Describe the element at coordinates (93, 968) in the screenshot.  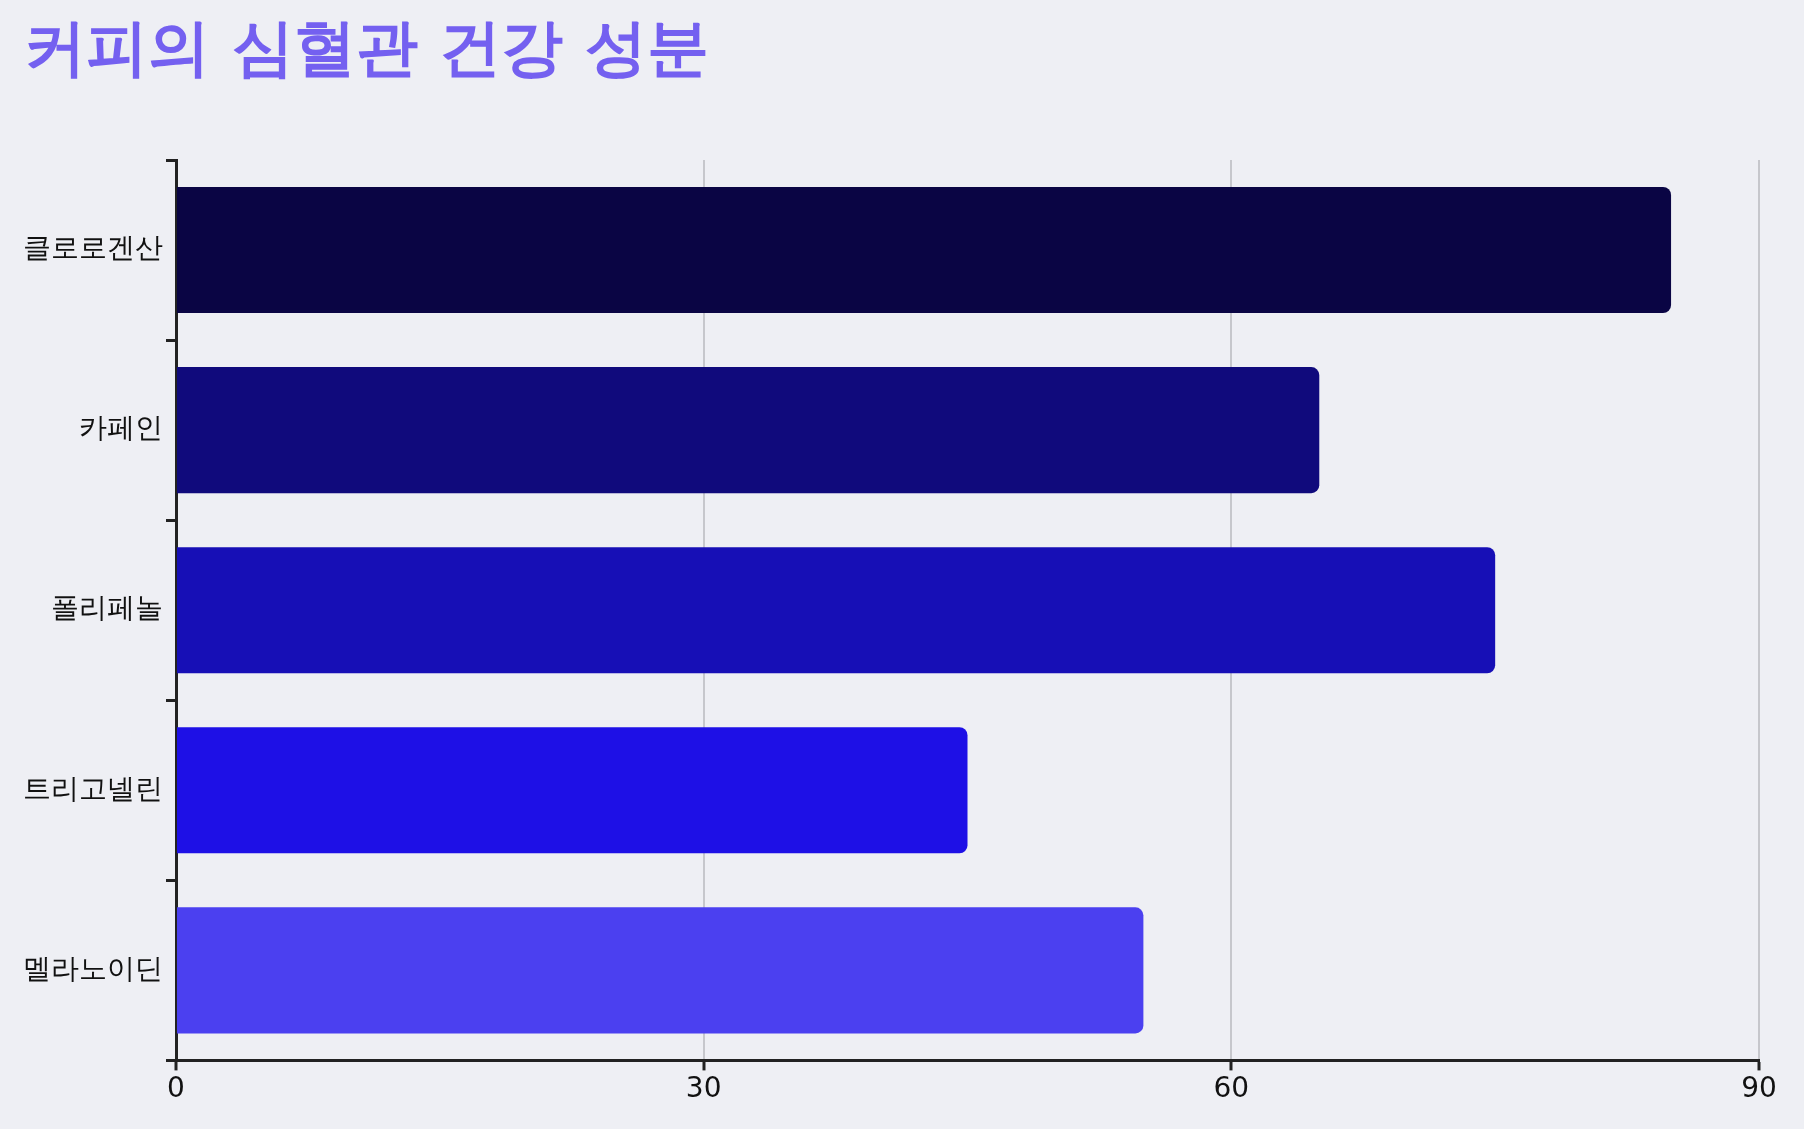
I see `y-tick-label: 멜라노이딘` at that location.